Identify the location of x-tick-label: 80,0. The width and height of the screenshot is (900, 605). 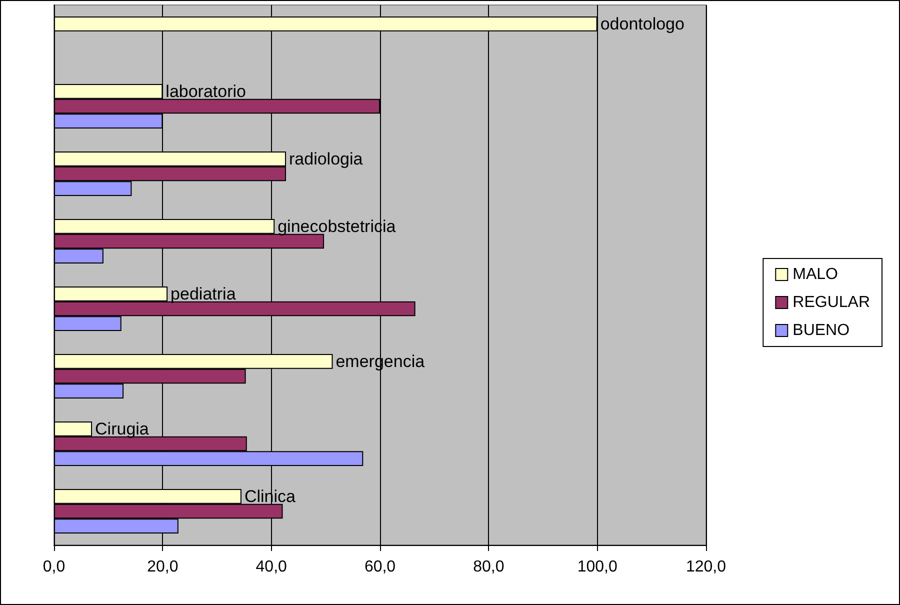
(488, 567).